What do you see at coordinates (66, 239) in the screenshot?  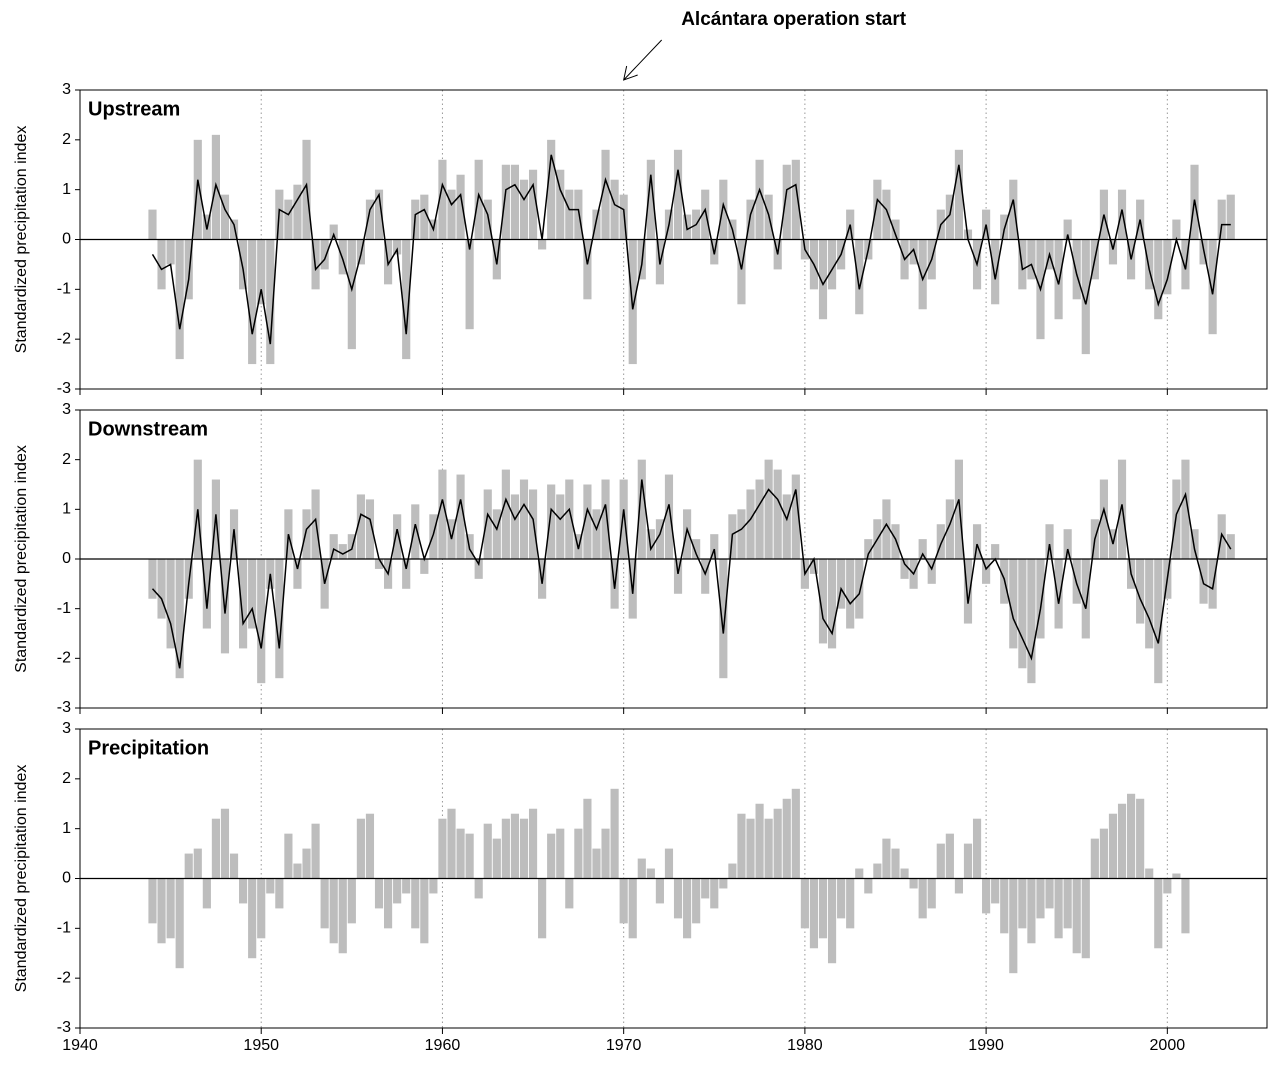 I see `y-tick-label: 0` at bounding box center [66, 239].